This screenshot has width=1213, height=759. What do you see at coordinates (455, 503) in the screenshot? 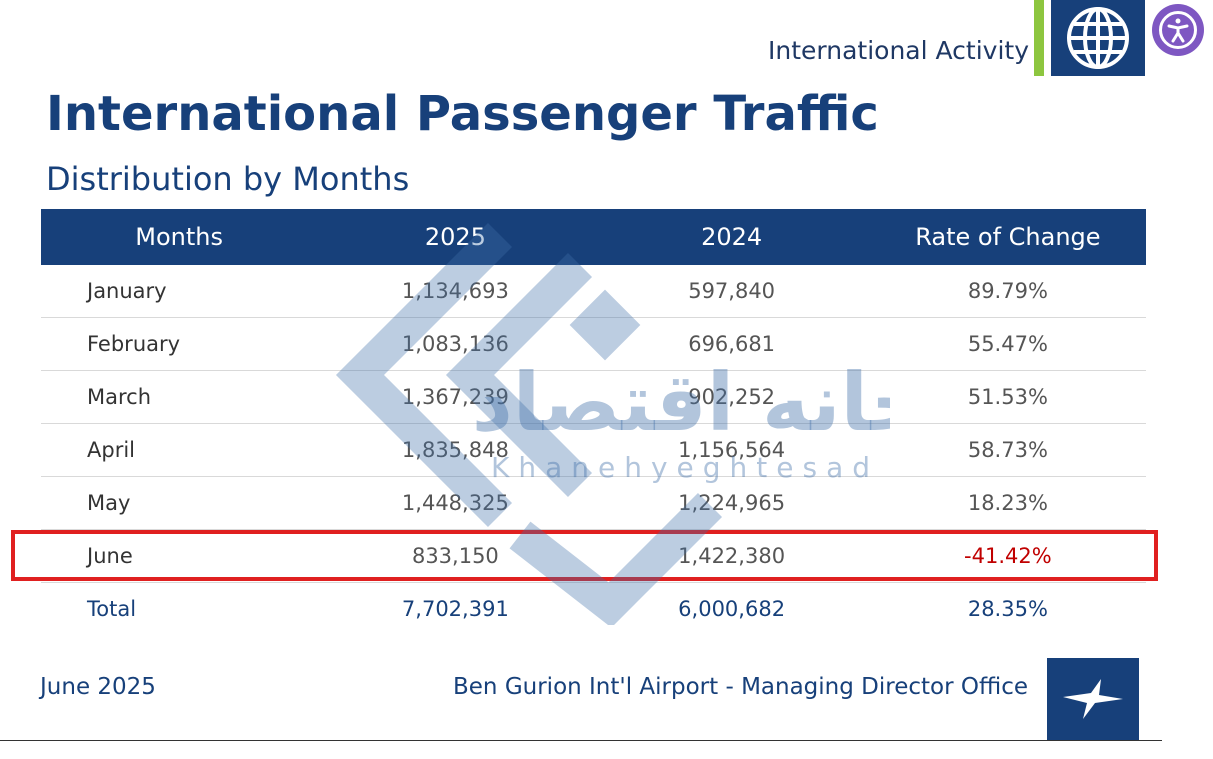
I see `value-2025-cell: 1,448,325` at bounding box center [455, 503].